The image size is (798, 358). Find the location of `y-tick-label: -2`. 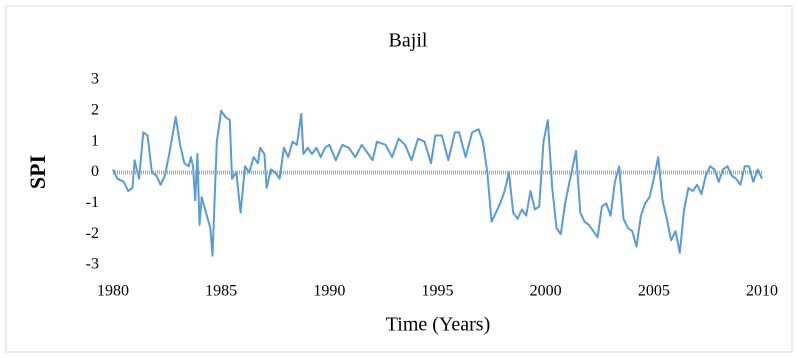

y-tick-label: -2 is located at coordinates (92, 233).